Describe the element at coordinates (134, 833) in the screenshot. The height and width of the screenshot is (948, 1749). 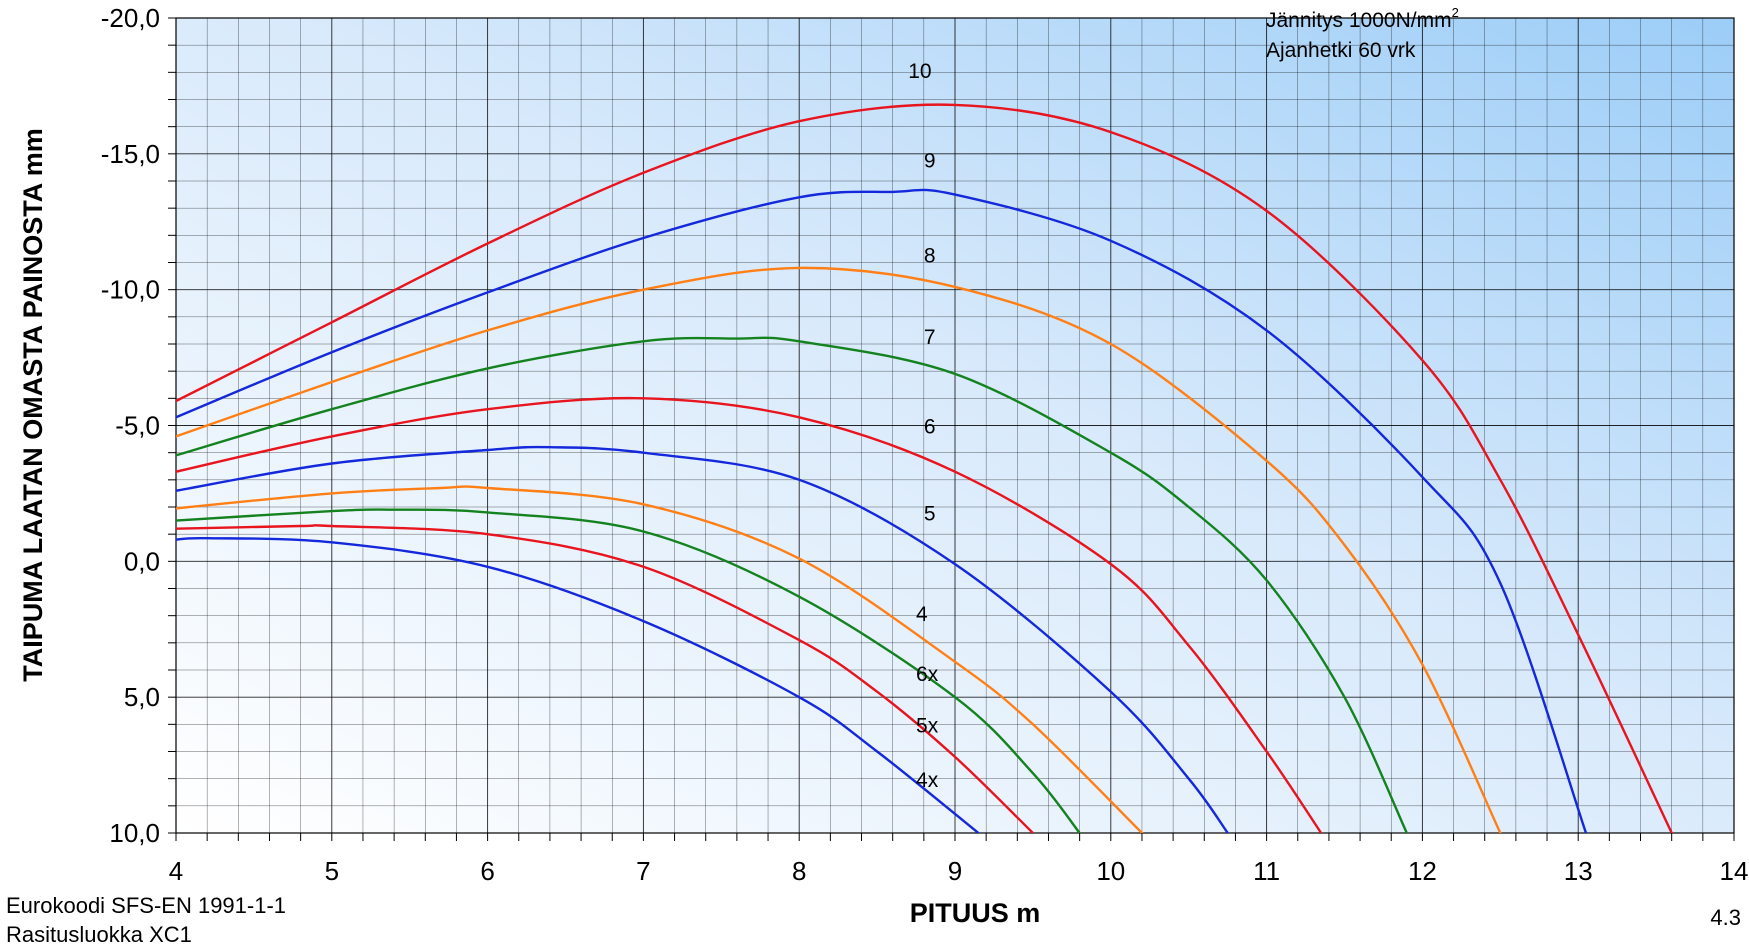
I see `y-tick-label: 10,0` at that location.